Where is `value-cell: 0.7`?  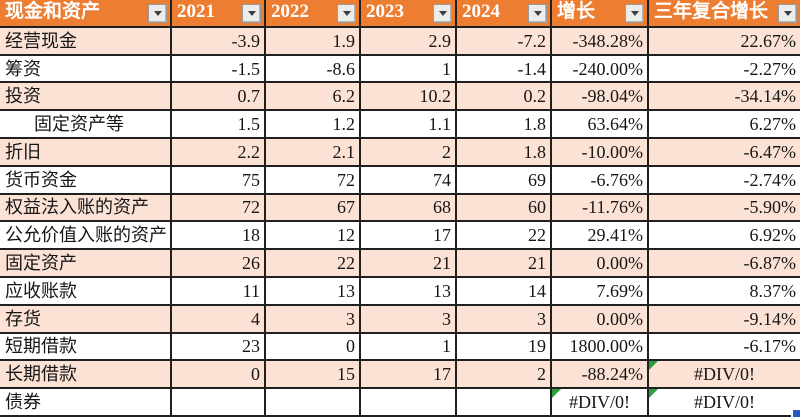 value-cell: 0.7 is located at coordinates (219, 97).